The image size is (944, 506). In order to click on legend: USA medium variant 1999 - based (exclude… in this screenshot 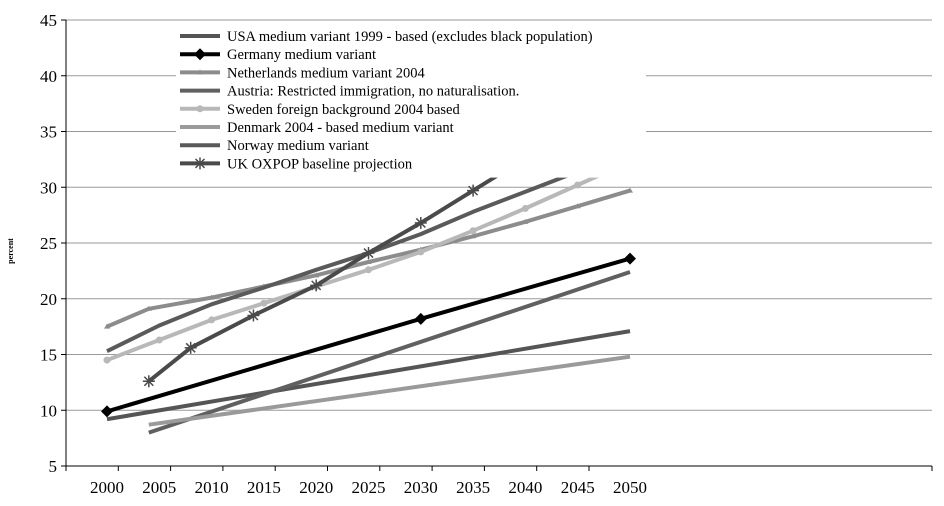, I will do `click(411, 102)`.